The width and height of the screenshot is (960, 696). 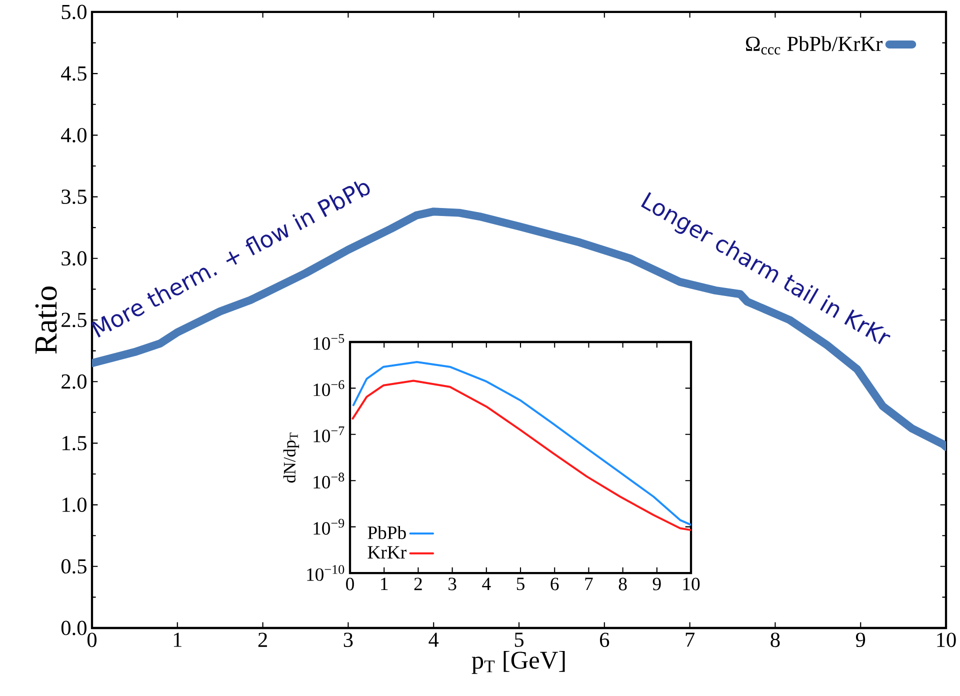 I want to click on y-tick-label: 10$^{−10}$, so click(x=325, y=573).